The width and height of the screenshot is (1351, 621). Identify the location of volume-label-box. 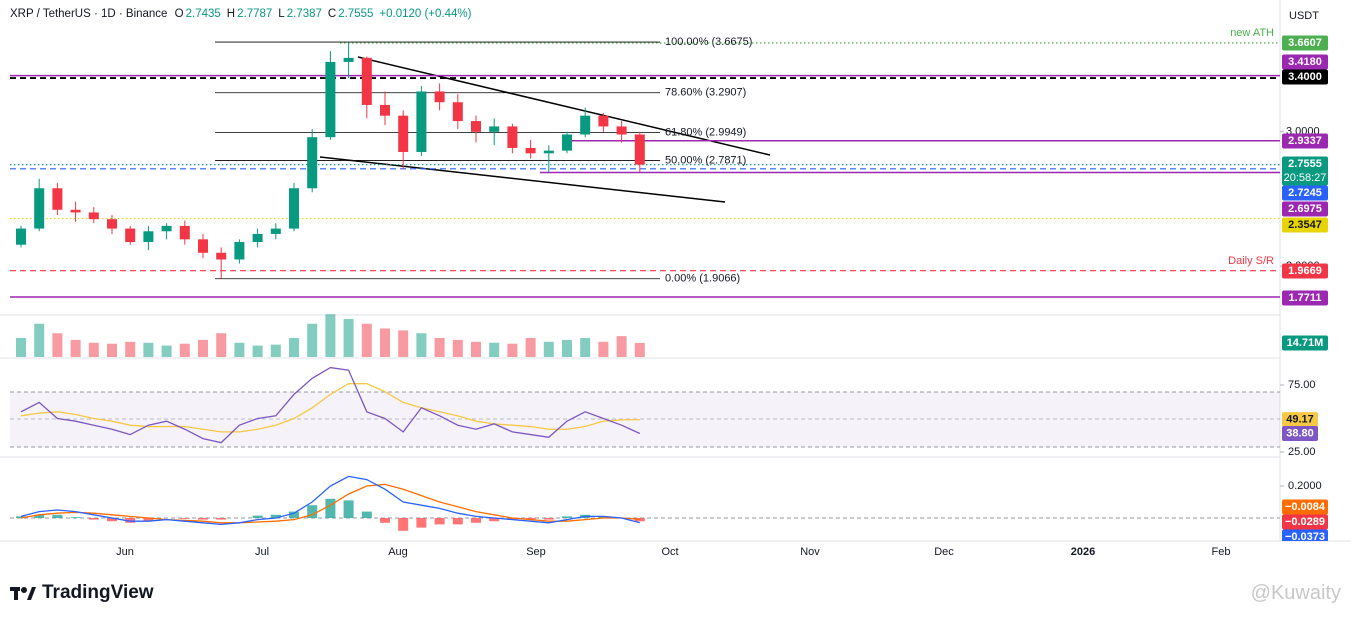
(1305, 343).